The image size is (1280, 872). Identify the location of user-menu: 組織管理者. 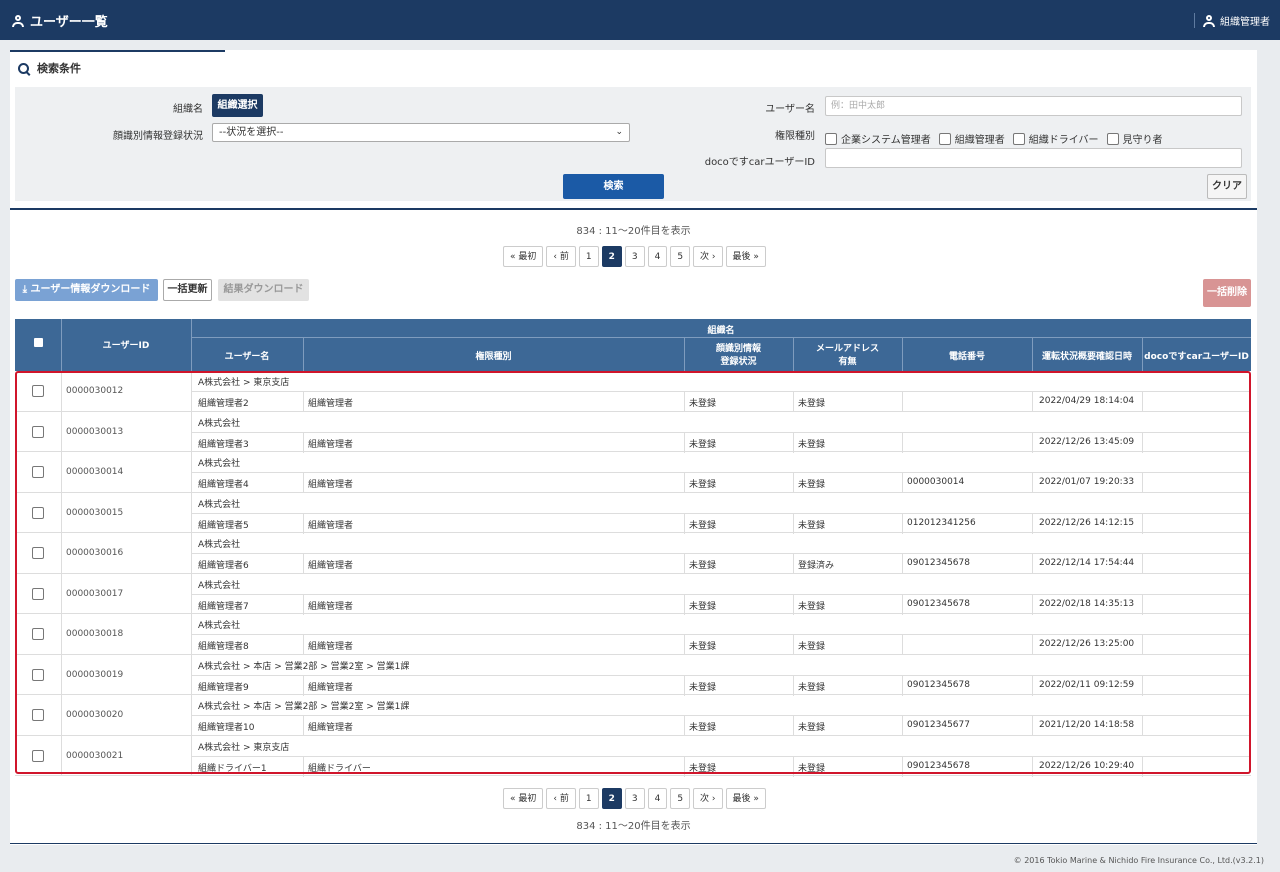
(1232, 20).